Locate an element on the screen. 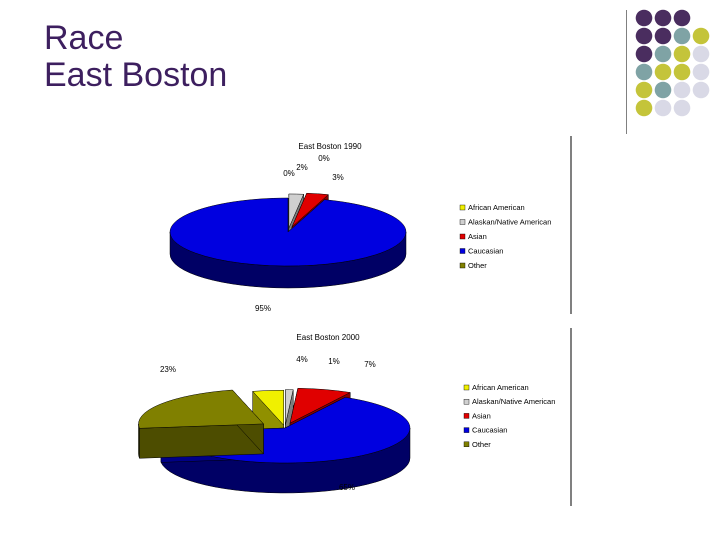 Image resolution: width=720 pixels, height=540 pixels. data-label-other: 23% is located at coordinates (168, 369).